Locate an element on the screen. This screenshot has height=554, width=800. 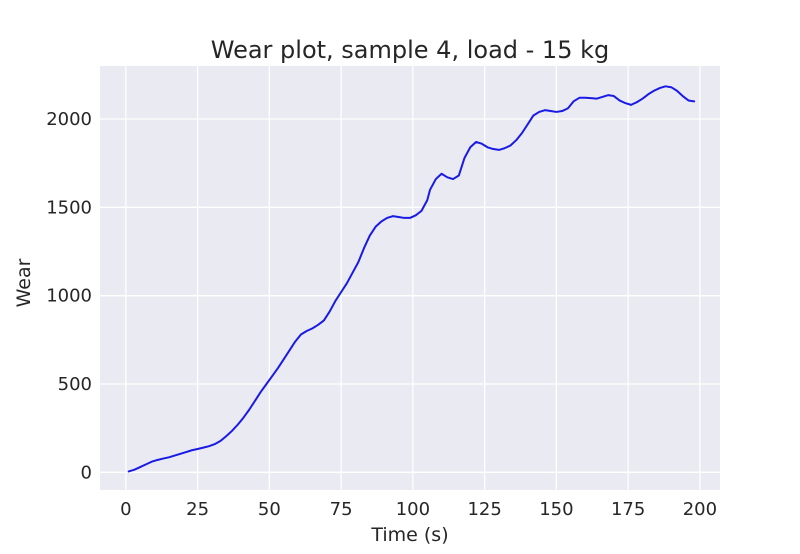
x-tick-label: 175 is located at coordinates (628, 509).